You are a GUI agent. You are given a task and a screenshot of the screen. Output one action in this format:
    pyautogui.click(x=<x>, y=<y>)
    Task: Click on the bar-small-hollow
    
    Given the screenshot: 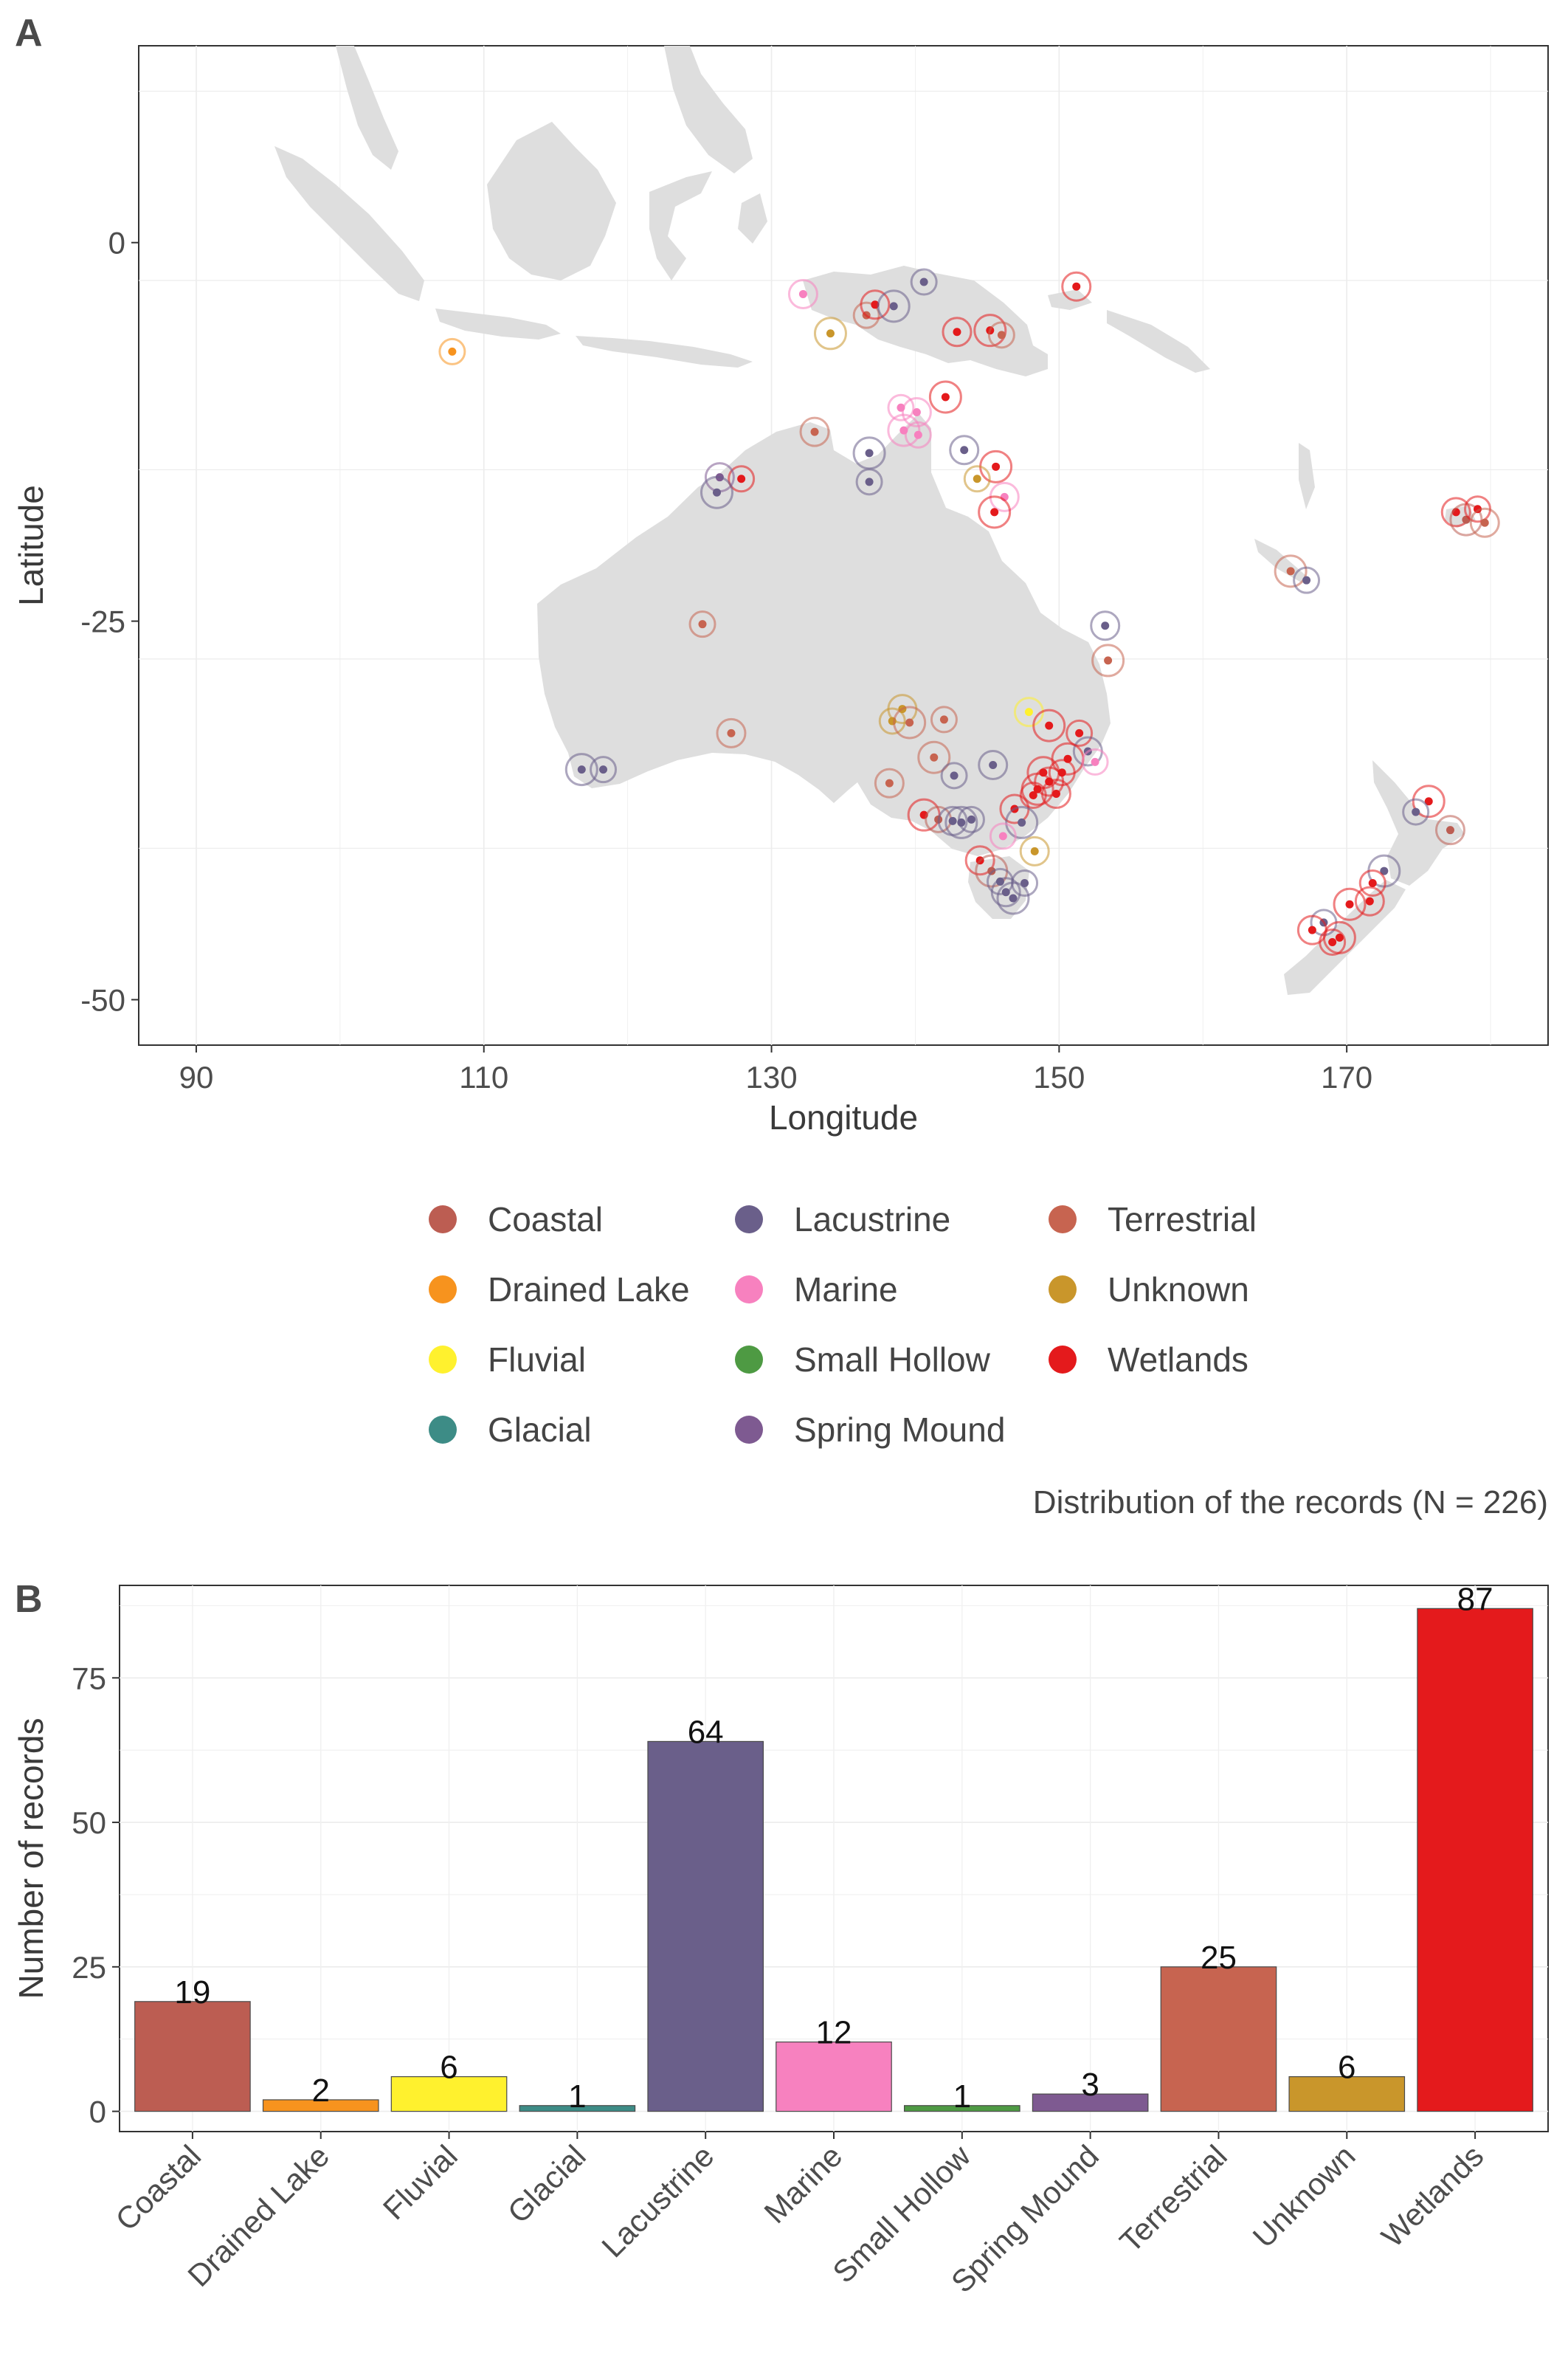 What is the action you would take?
    pyautogui.click(x=961, y=2108)
    